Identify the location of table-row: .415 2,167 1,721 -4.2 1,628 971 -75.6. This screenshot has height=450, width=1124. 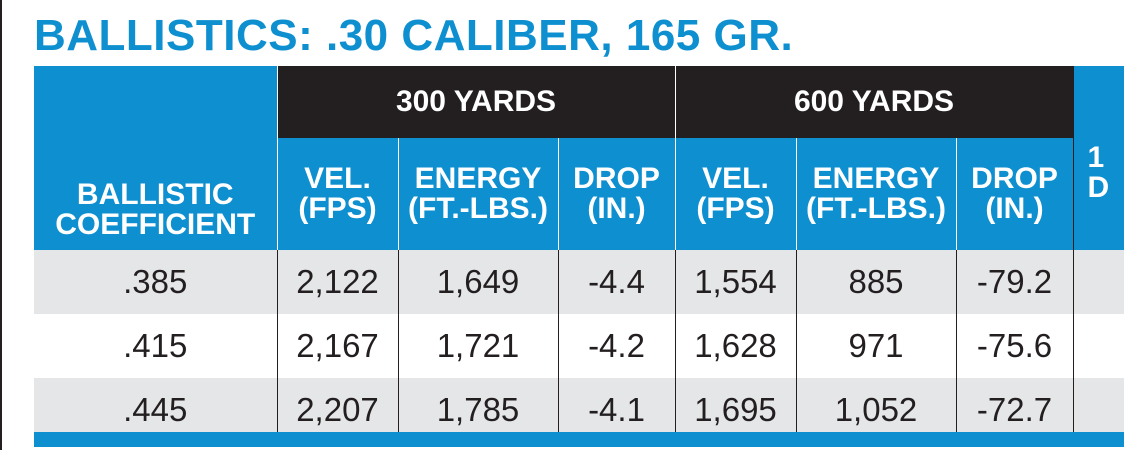
(579, 346).